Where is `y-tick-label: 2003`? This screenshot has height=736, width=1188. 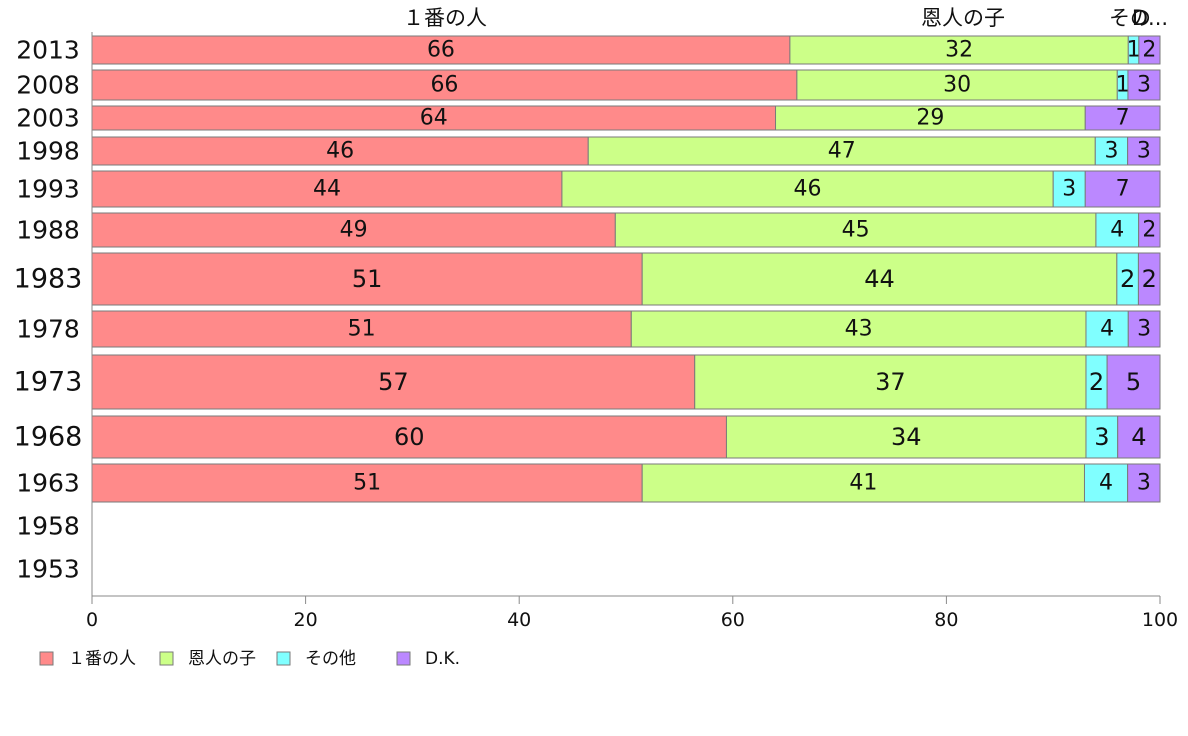
y-tick-label: 2003 is located at coordinates (48, 118).